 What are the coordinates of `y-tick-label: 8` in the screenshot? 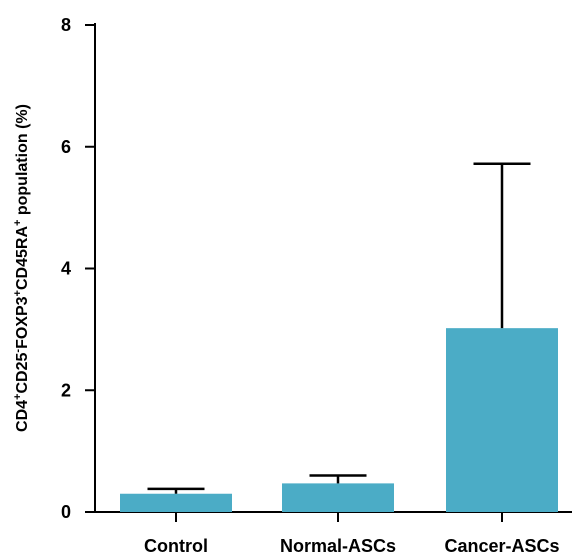 It's located at (66, 25).